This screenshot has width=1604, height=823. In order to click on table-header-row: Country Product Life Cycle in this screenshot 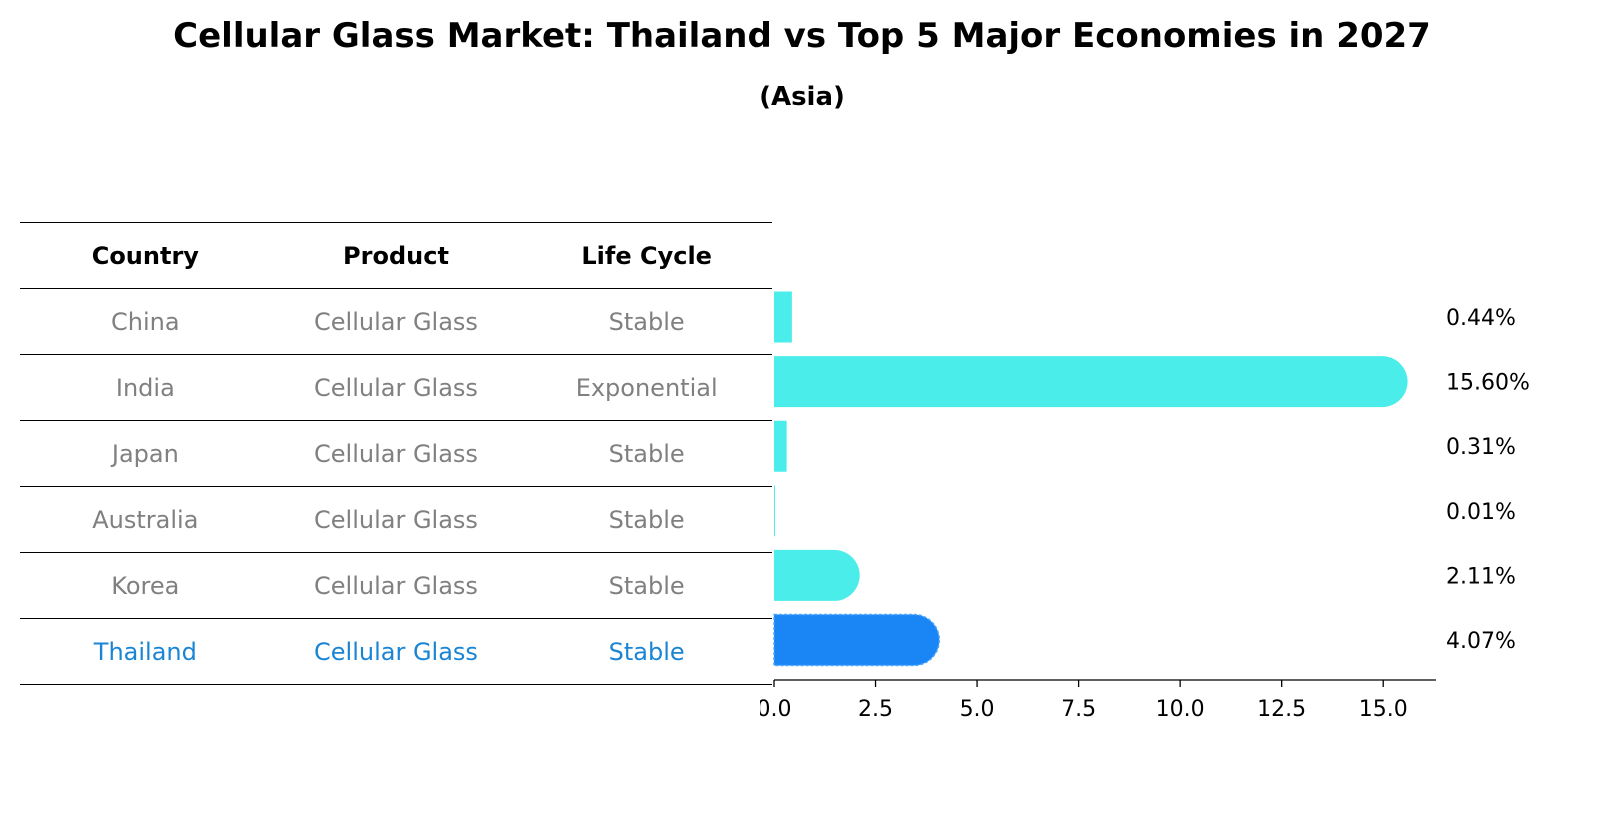, I will do `click(396, 255)`.